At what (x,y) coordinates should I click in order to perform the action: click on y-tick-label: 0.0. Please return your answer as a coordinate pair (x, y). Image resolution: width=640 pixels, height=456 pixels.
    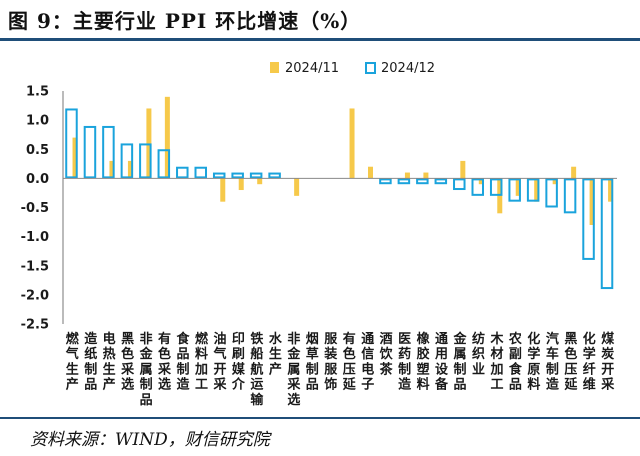
    Looking at the image, I should click on (37, 179).